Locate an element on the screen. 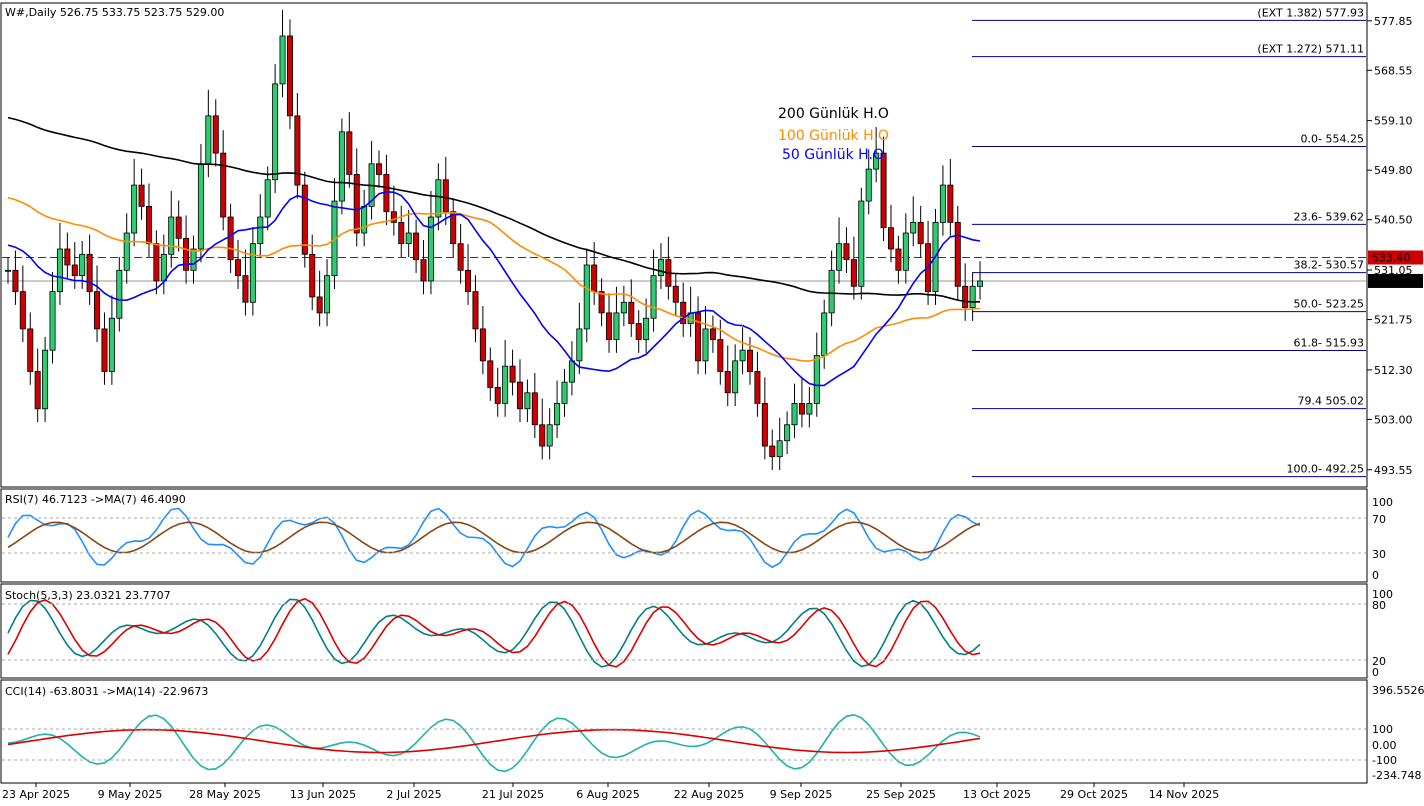 This screenshot has height=806, width=1424. osc-tick-label: 80 is located at coordinates (1379, 605).